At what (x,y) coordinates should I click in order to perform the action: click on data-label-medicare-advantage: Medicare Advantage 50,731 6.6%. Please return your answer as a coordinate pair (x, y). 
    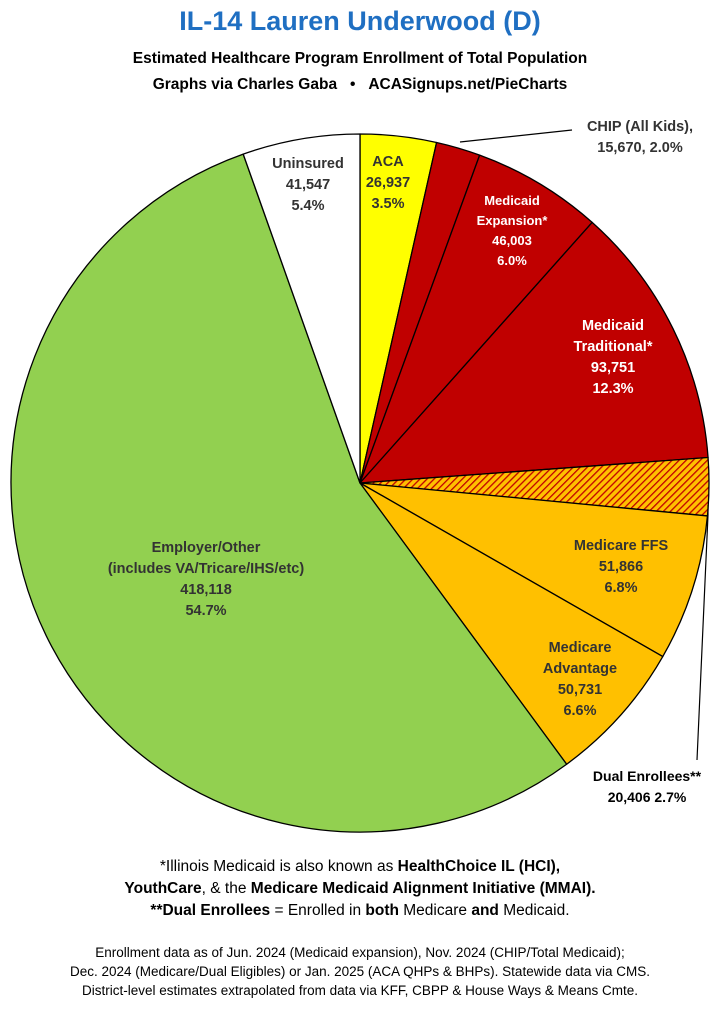
    Looking at the image, I should click on (580, 679).